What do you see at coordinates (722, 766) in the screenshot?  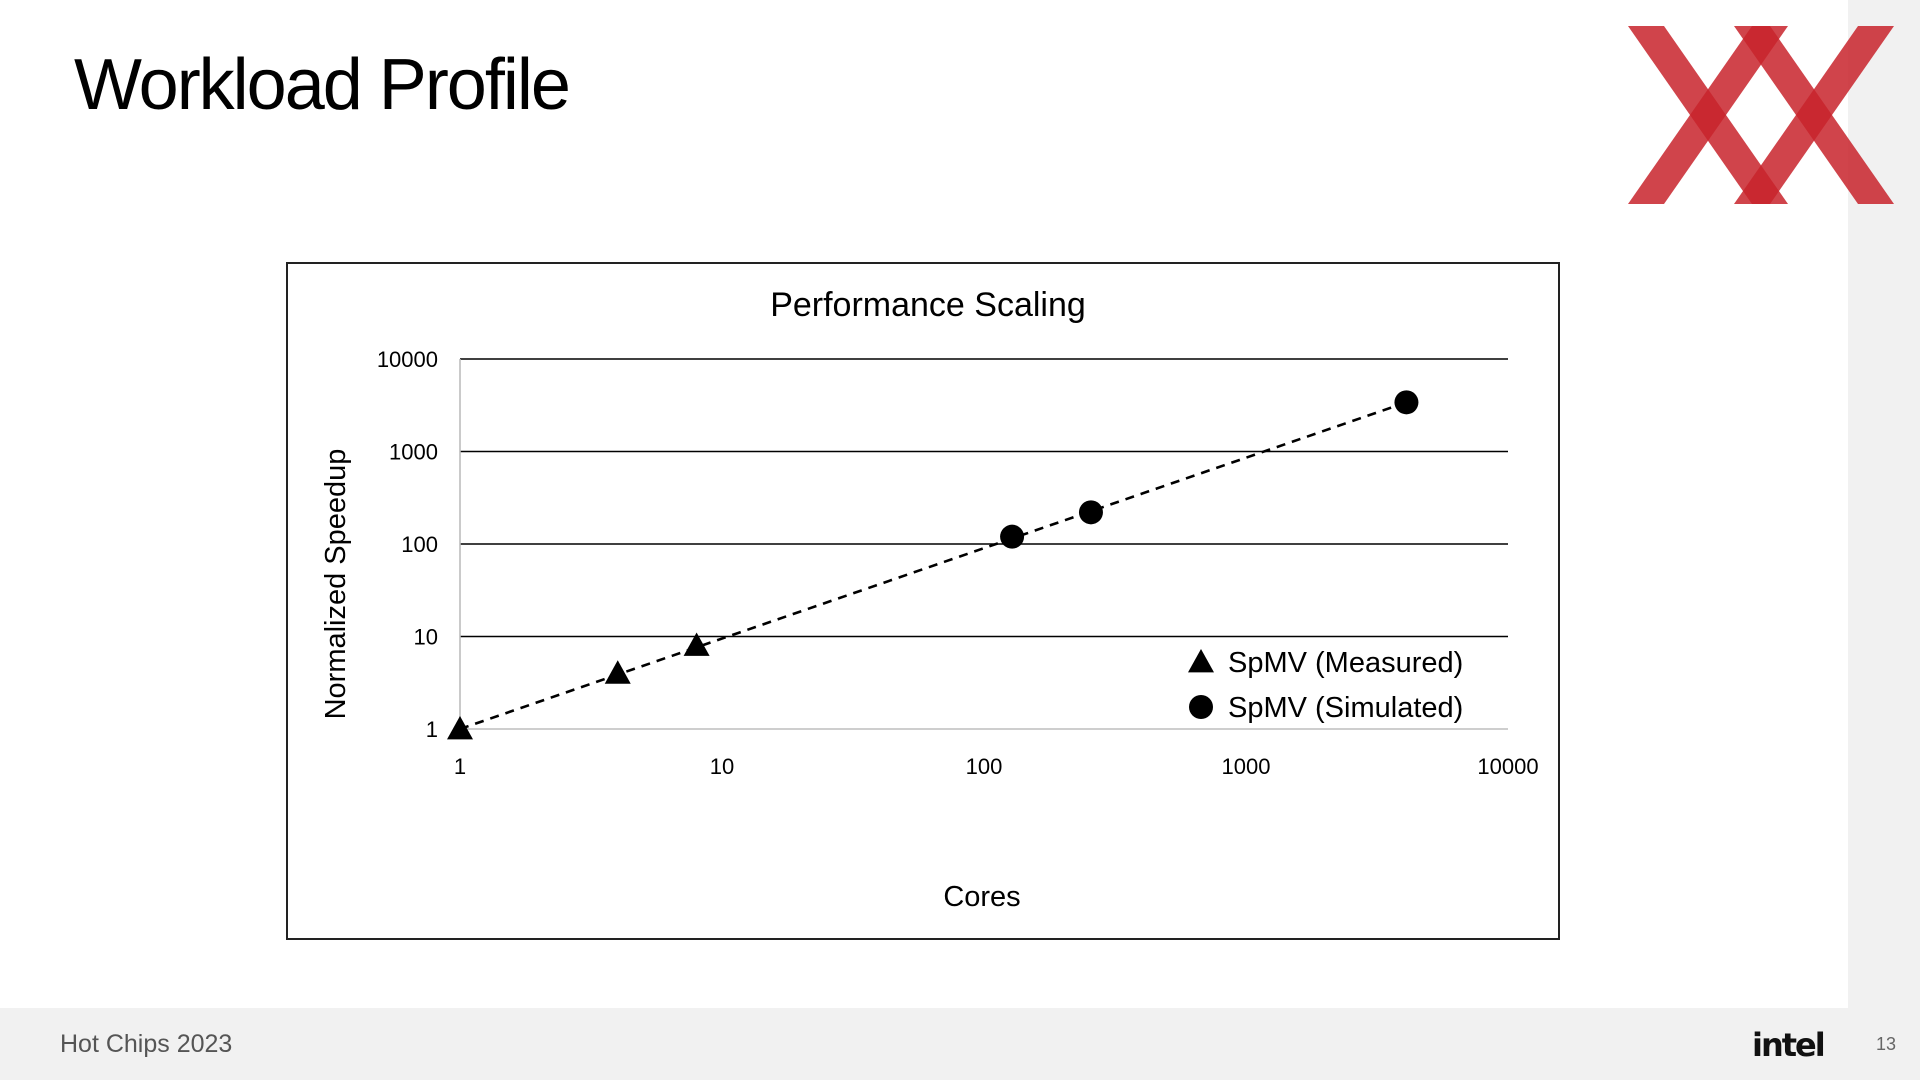 I see `x-tick-label: 10` at bounding box center [722, 766].